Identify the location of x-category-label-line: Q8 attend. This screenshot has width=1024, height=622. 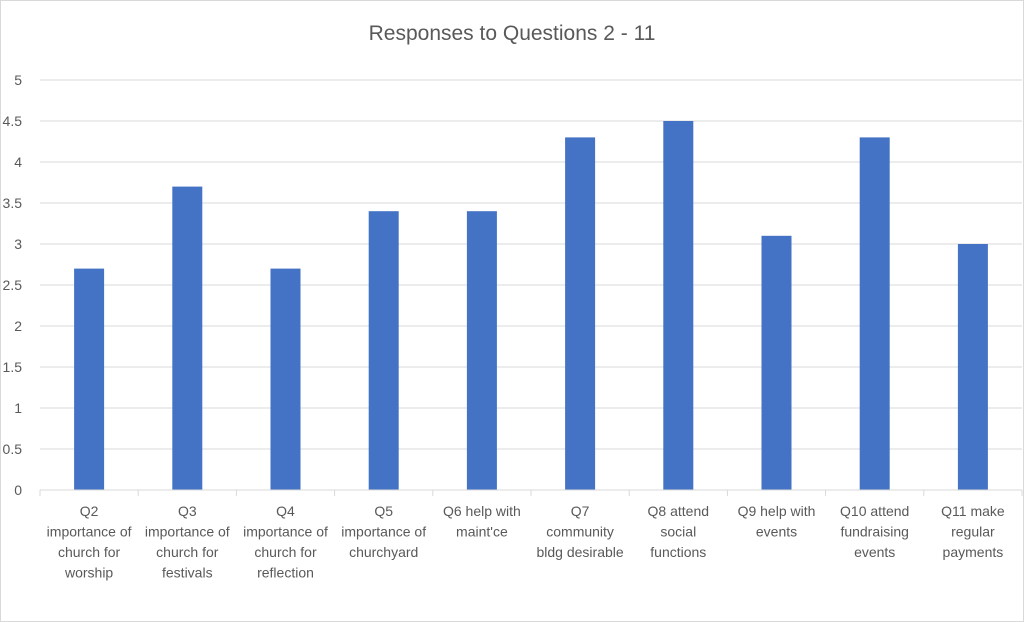
(679, 511).